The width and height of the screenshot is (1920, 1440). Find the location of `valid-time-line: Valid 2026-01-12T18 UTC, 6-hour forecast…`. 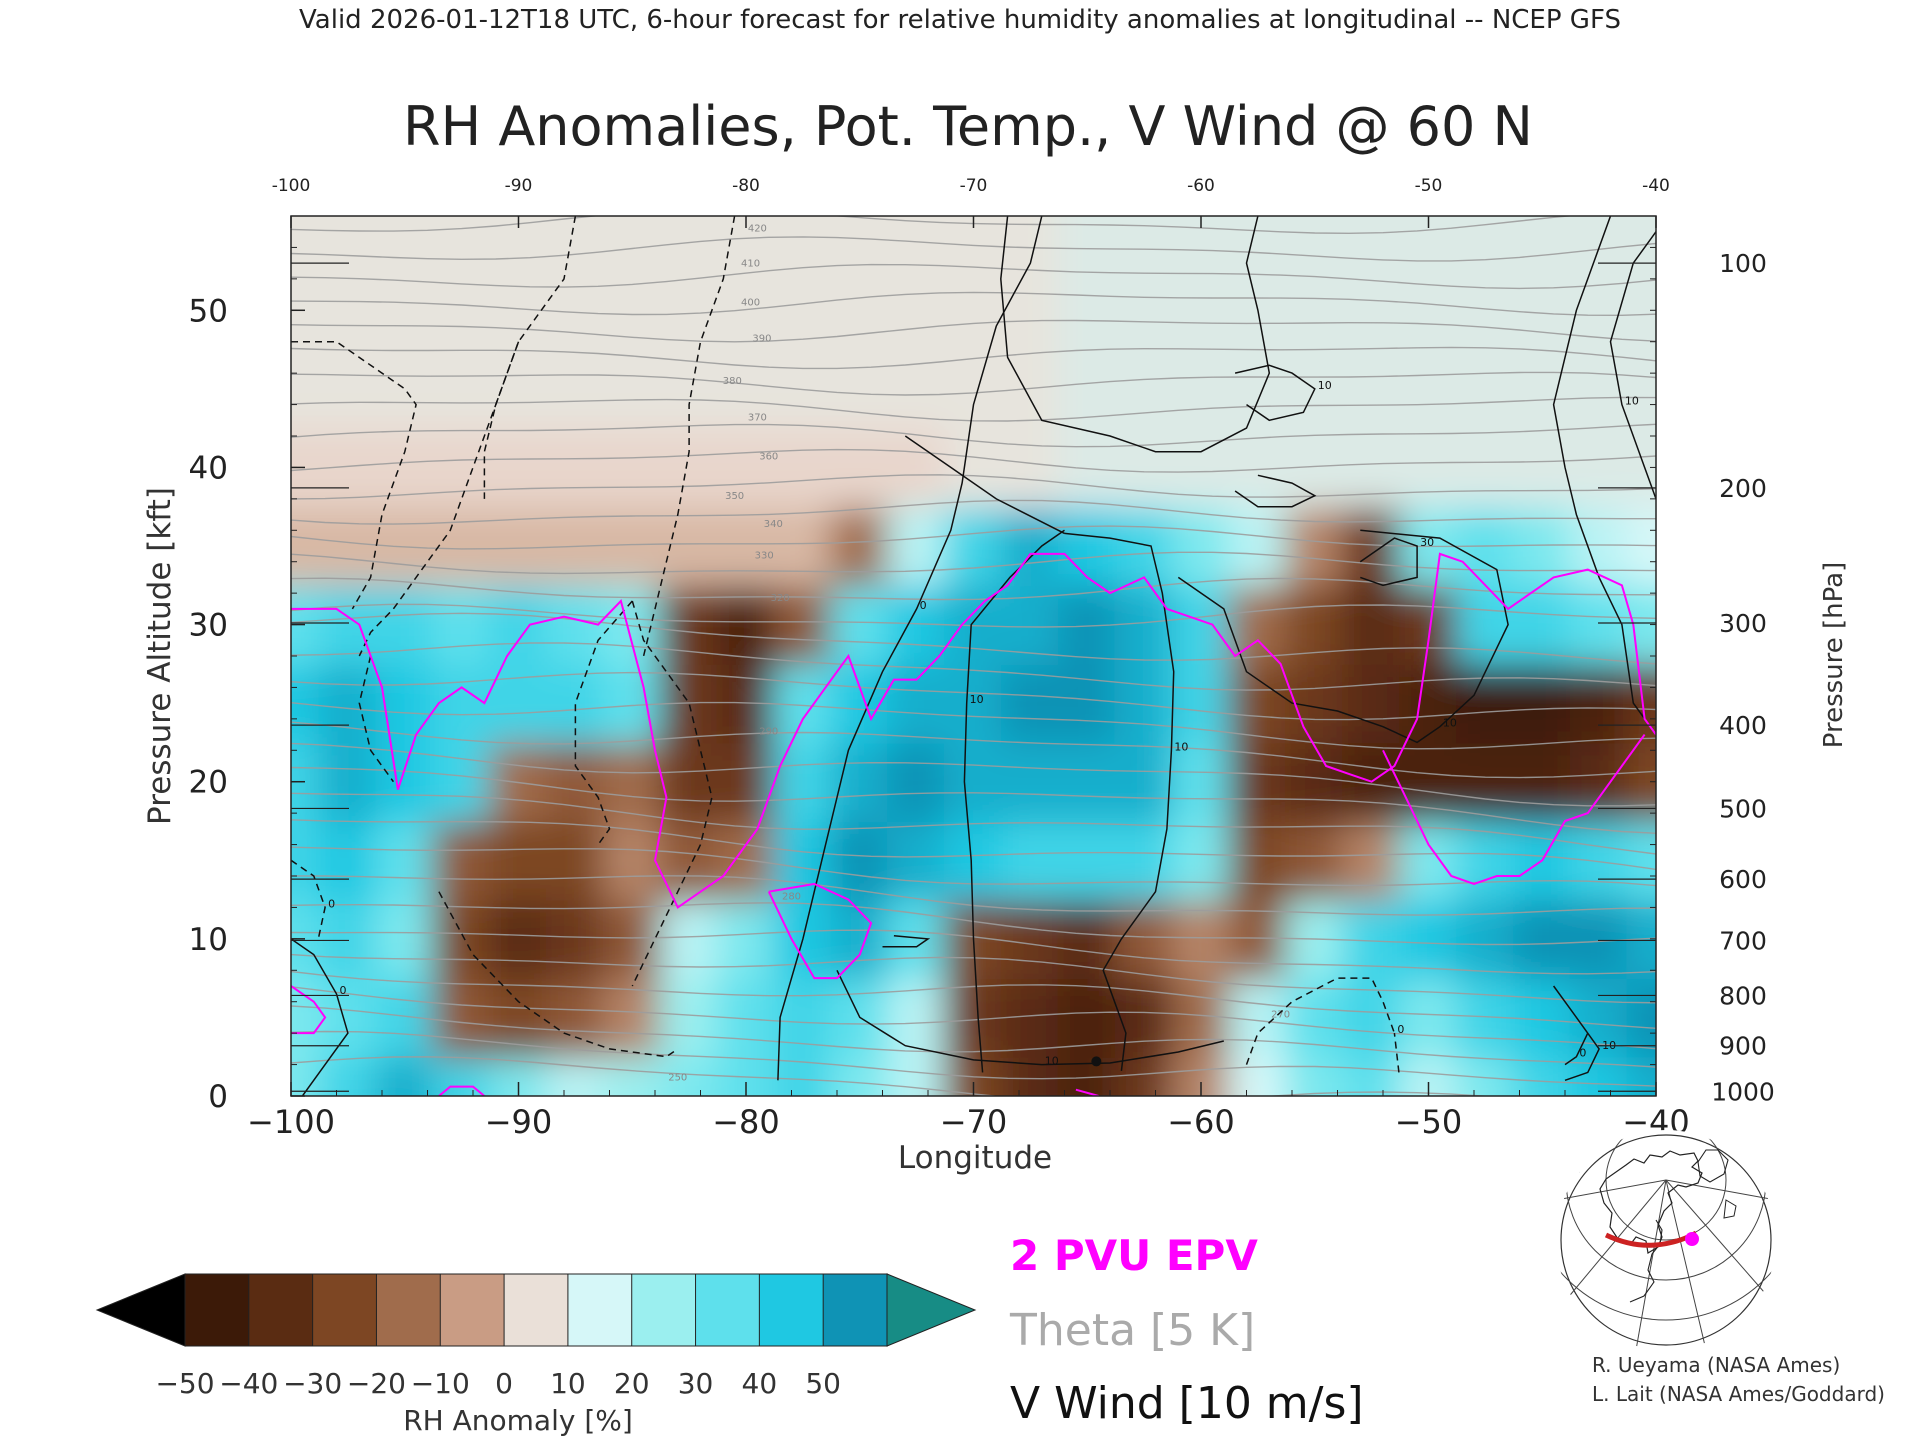

valid-time-line: Valid 2026-01-12T18 UTC, 6-hour forecast… is located at coordinates (960, 20).